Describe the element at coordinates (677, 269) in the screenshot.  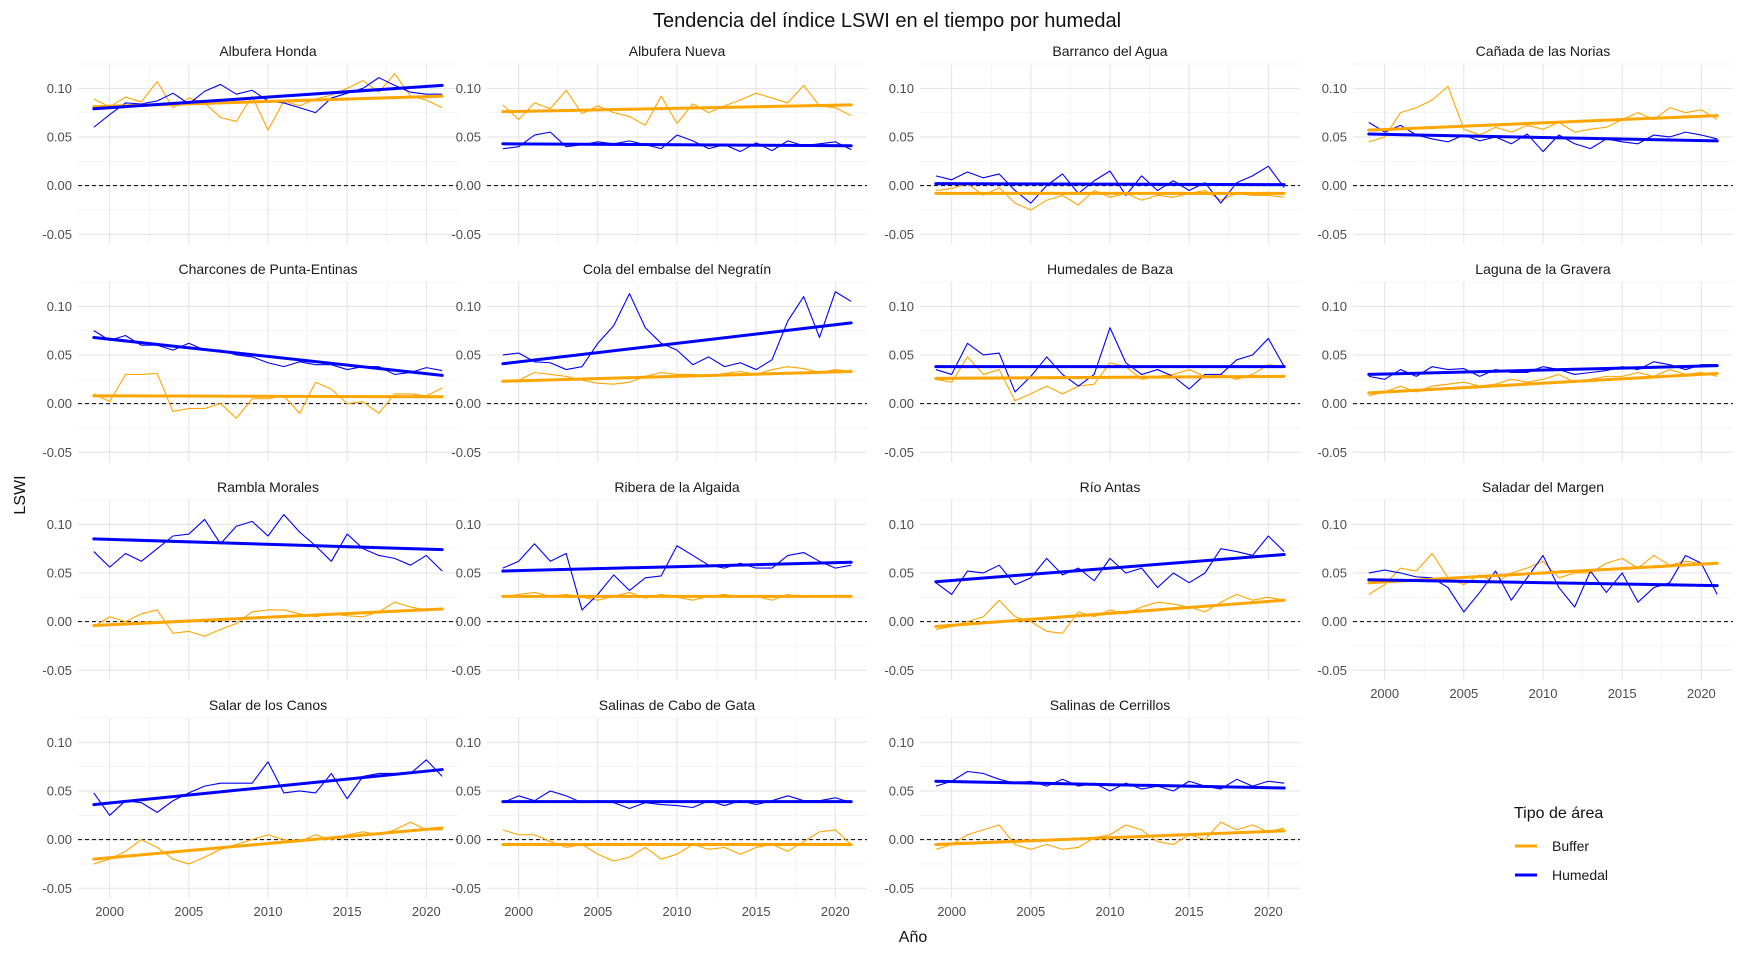
I see `panel-title: Cola del embalse del Negratín` at that location.